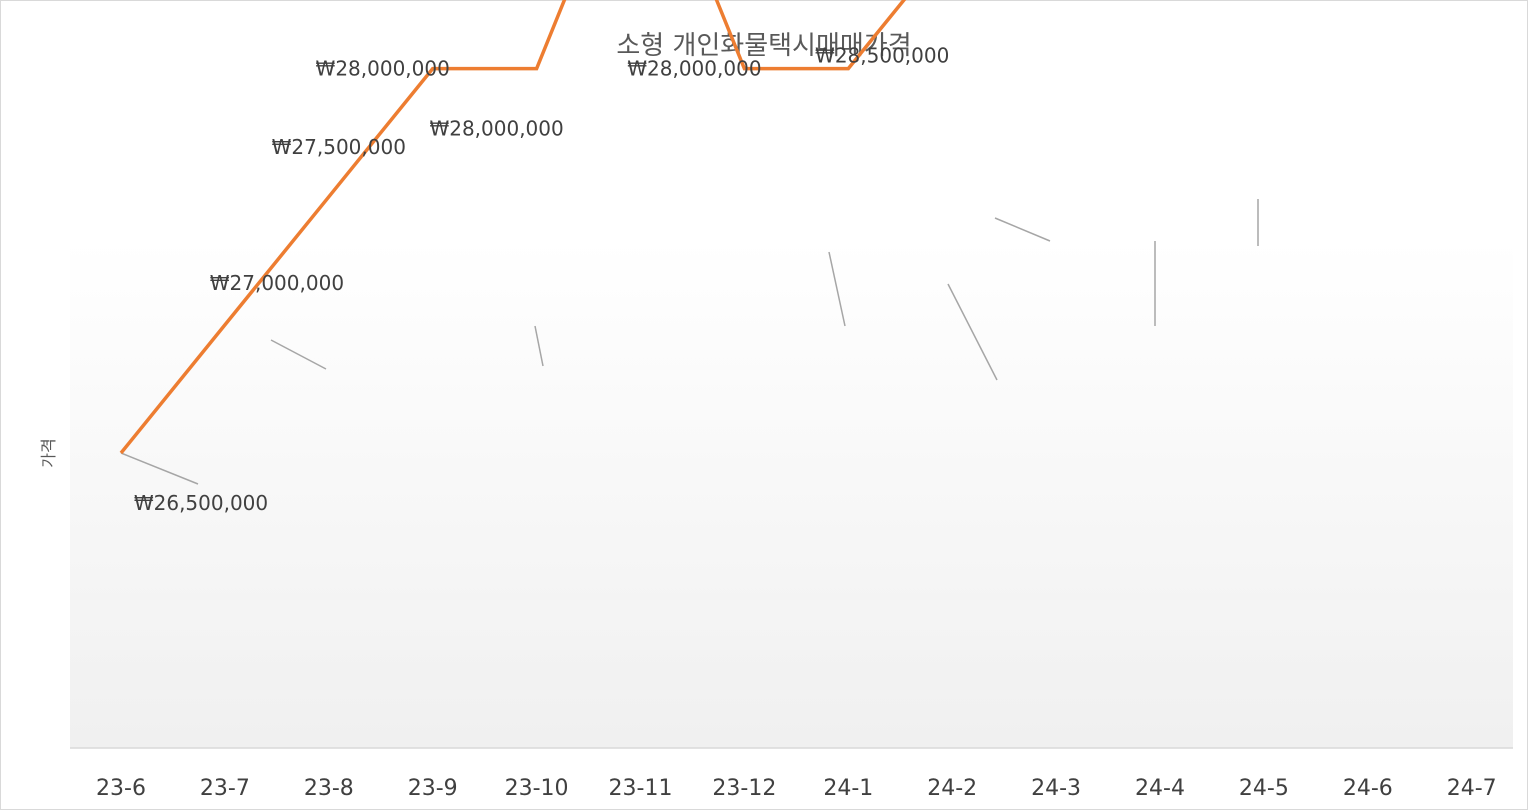 The image size is (1528, 810). What do you see at coordinates (1472, 788) in the screenshot?
I see `x-tick-label: 24-7` at bounding box center [1472, 788].